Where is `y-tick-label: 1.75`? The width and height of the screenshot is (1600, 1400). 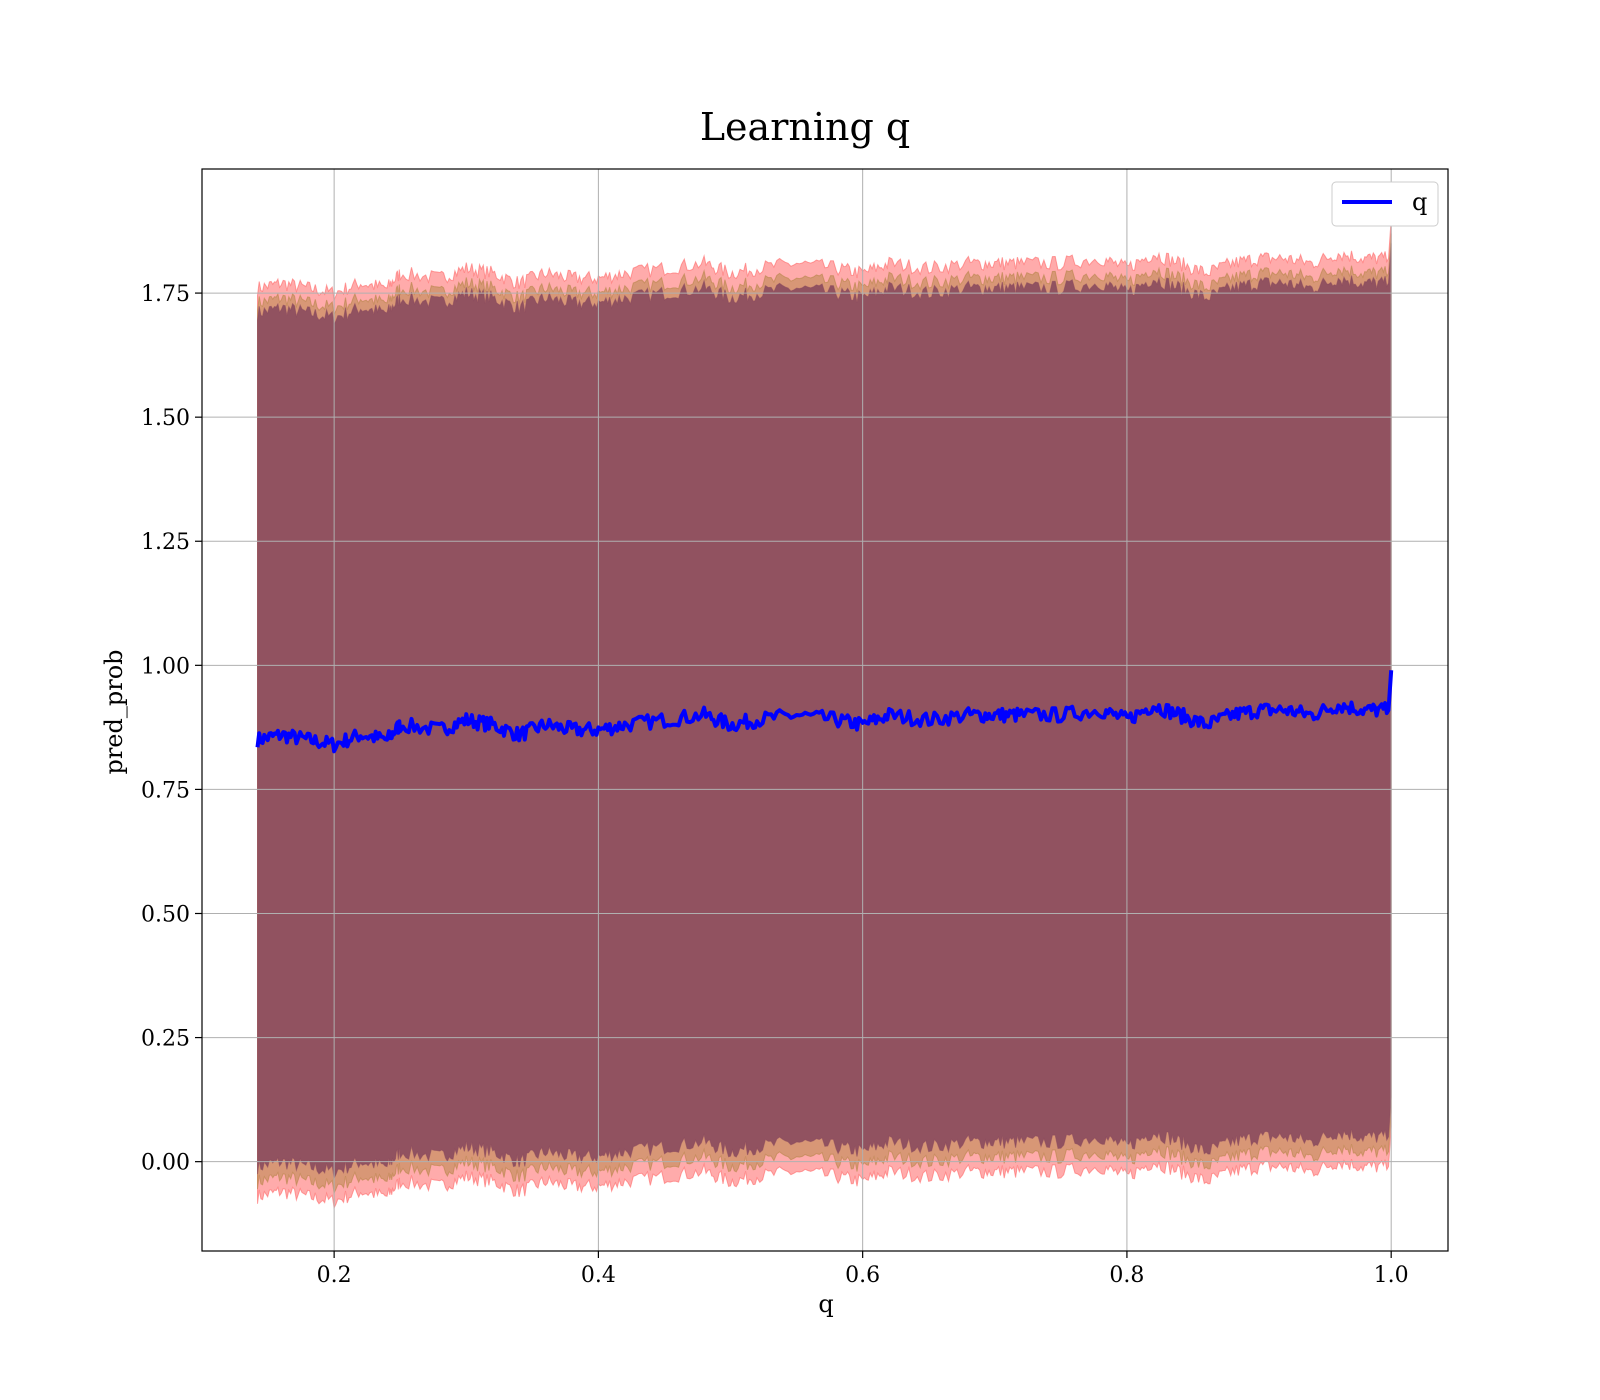
y-tick-label: 1.75 is located at coordinates (165, 294).